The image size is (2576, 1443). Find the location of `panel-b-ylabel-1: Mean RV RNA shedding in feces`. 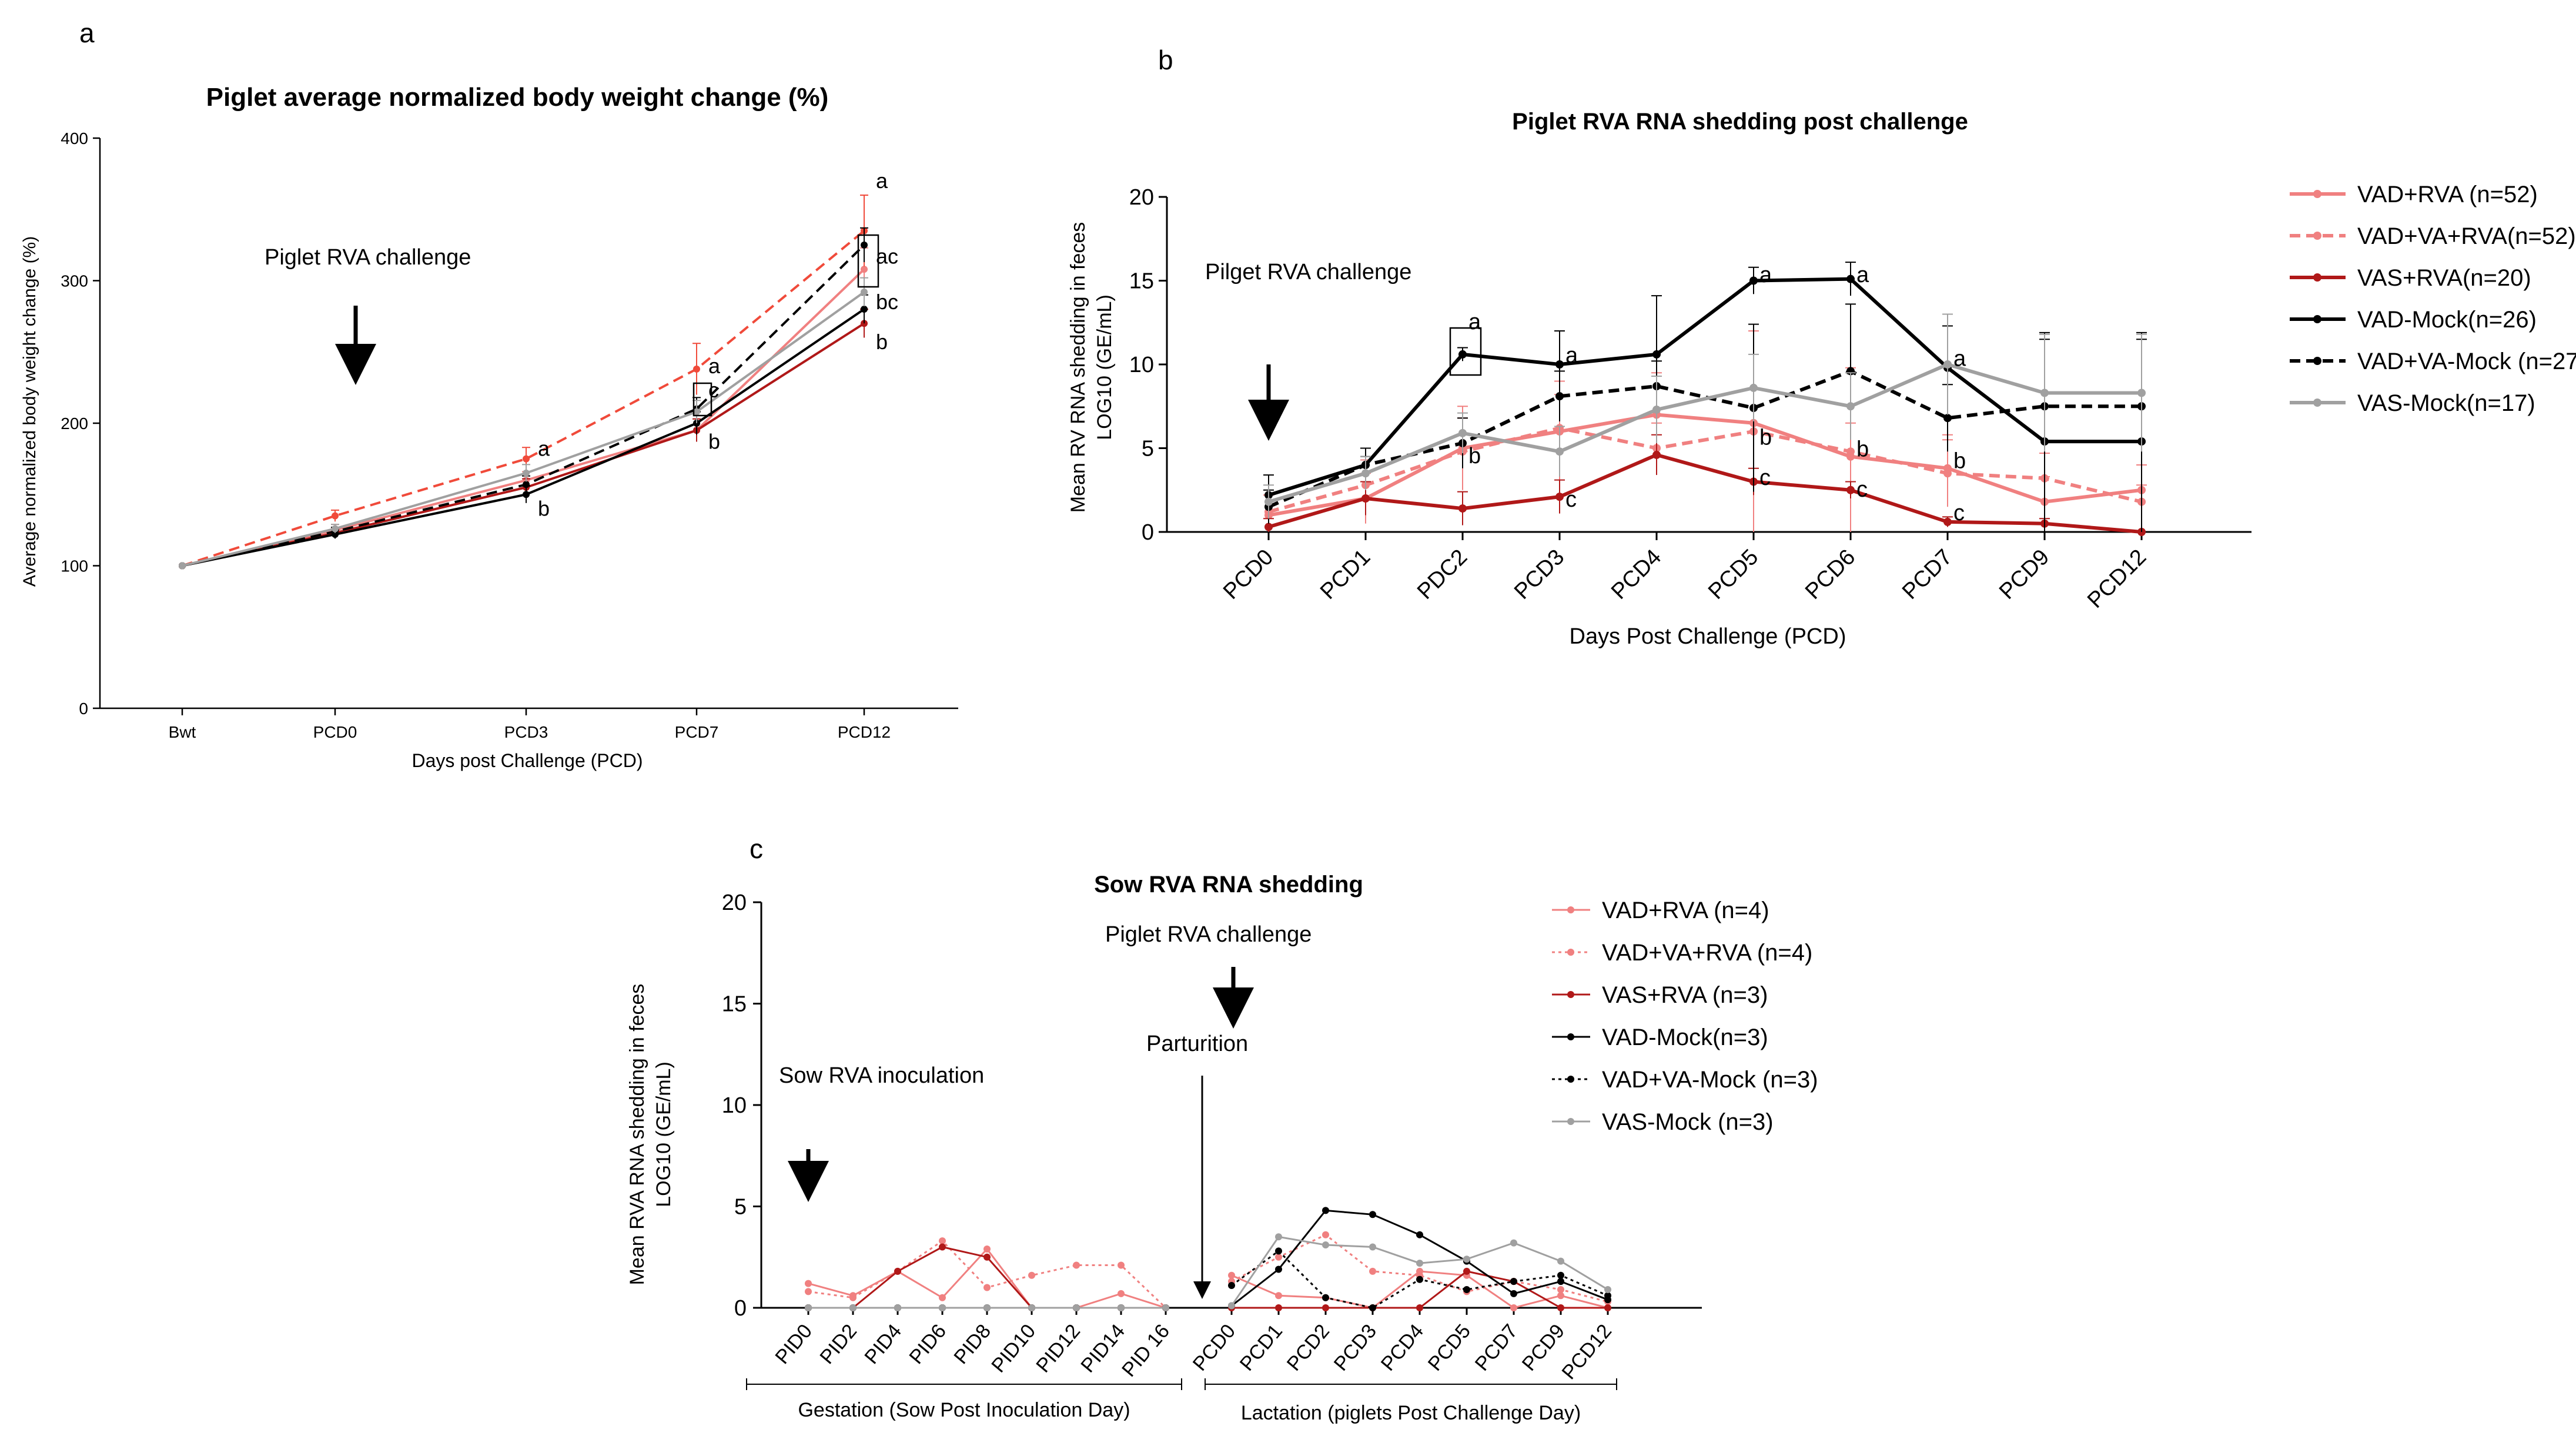

panel-b-ylabel-1: Mean RV RNA shedding in feces is located at coordinates (1078, 367).